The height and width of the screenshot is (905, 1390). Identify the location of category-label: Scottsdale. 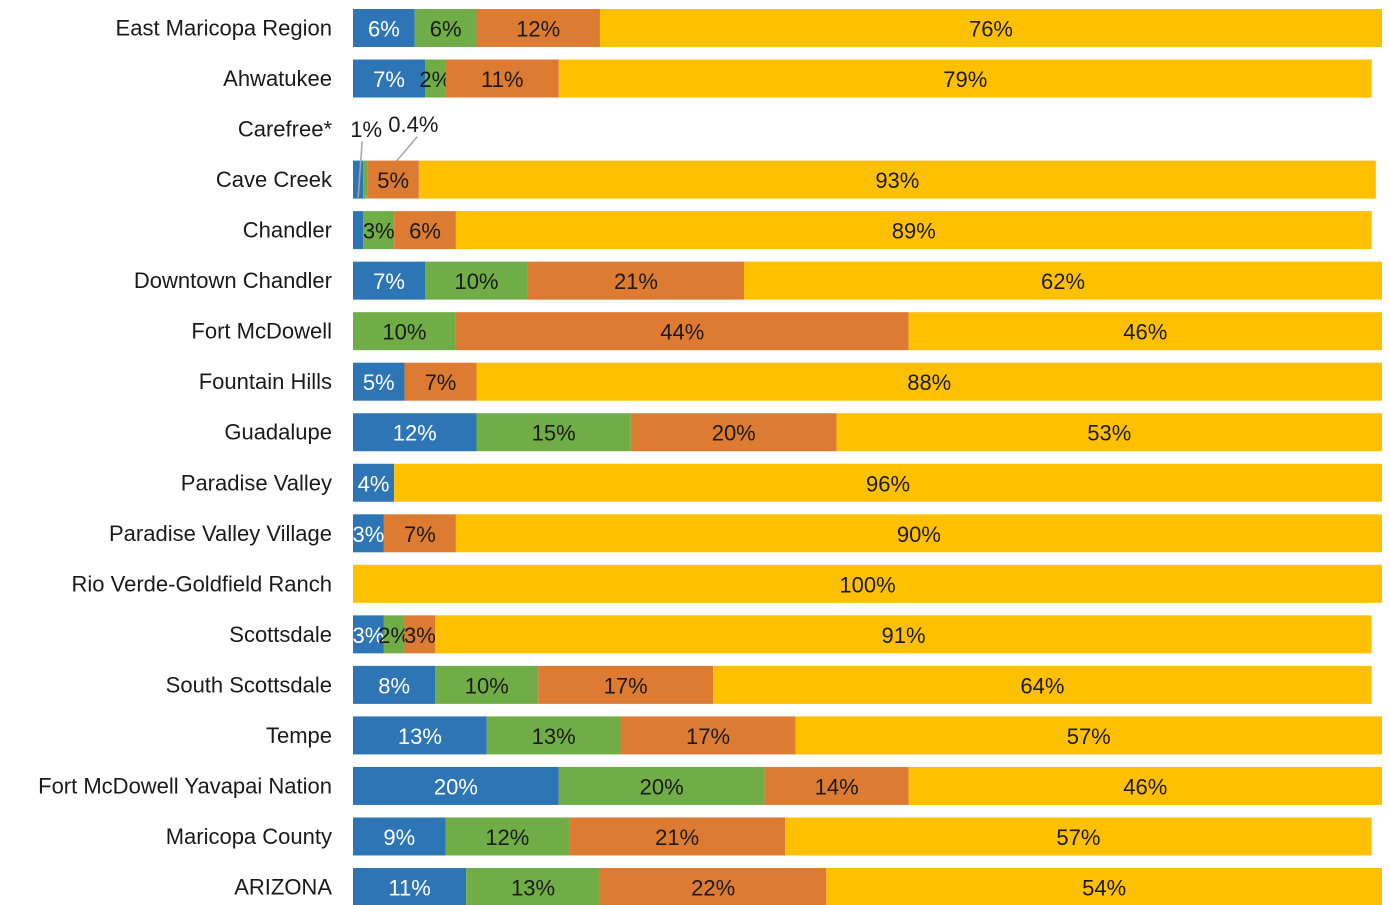
(280, 634).